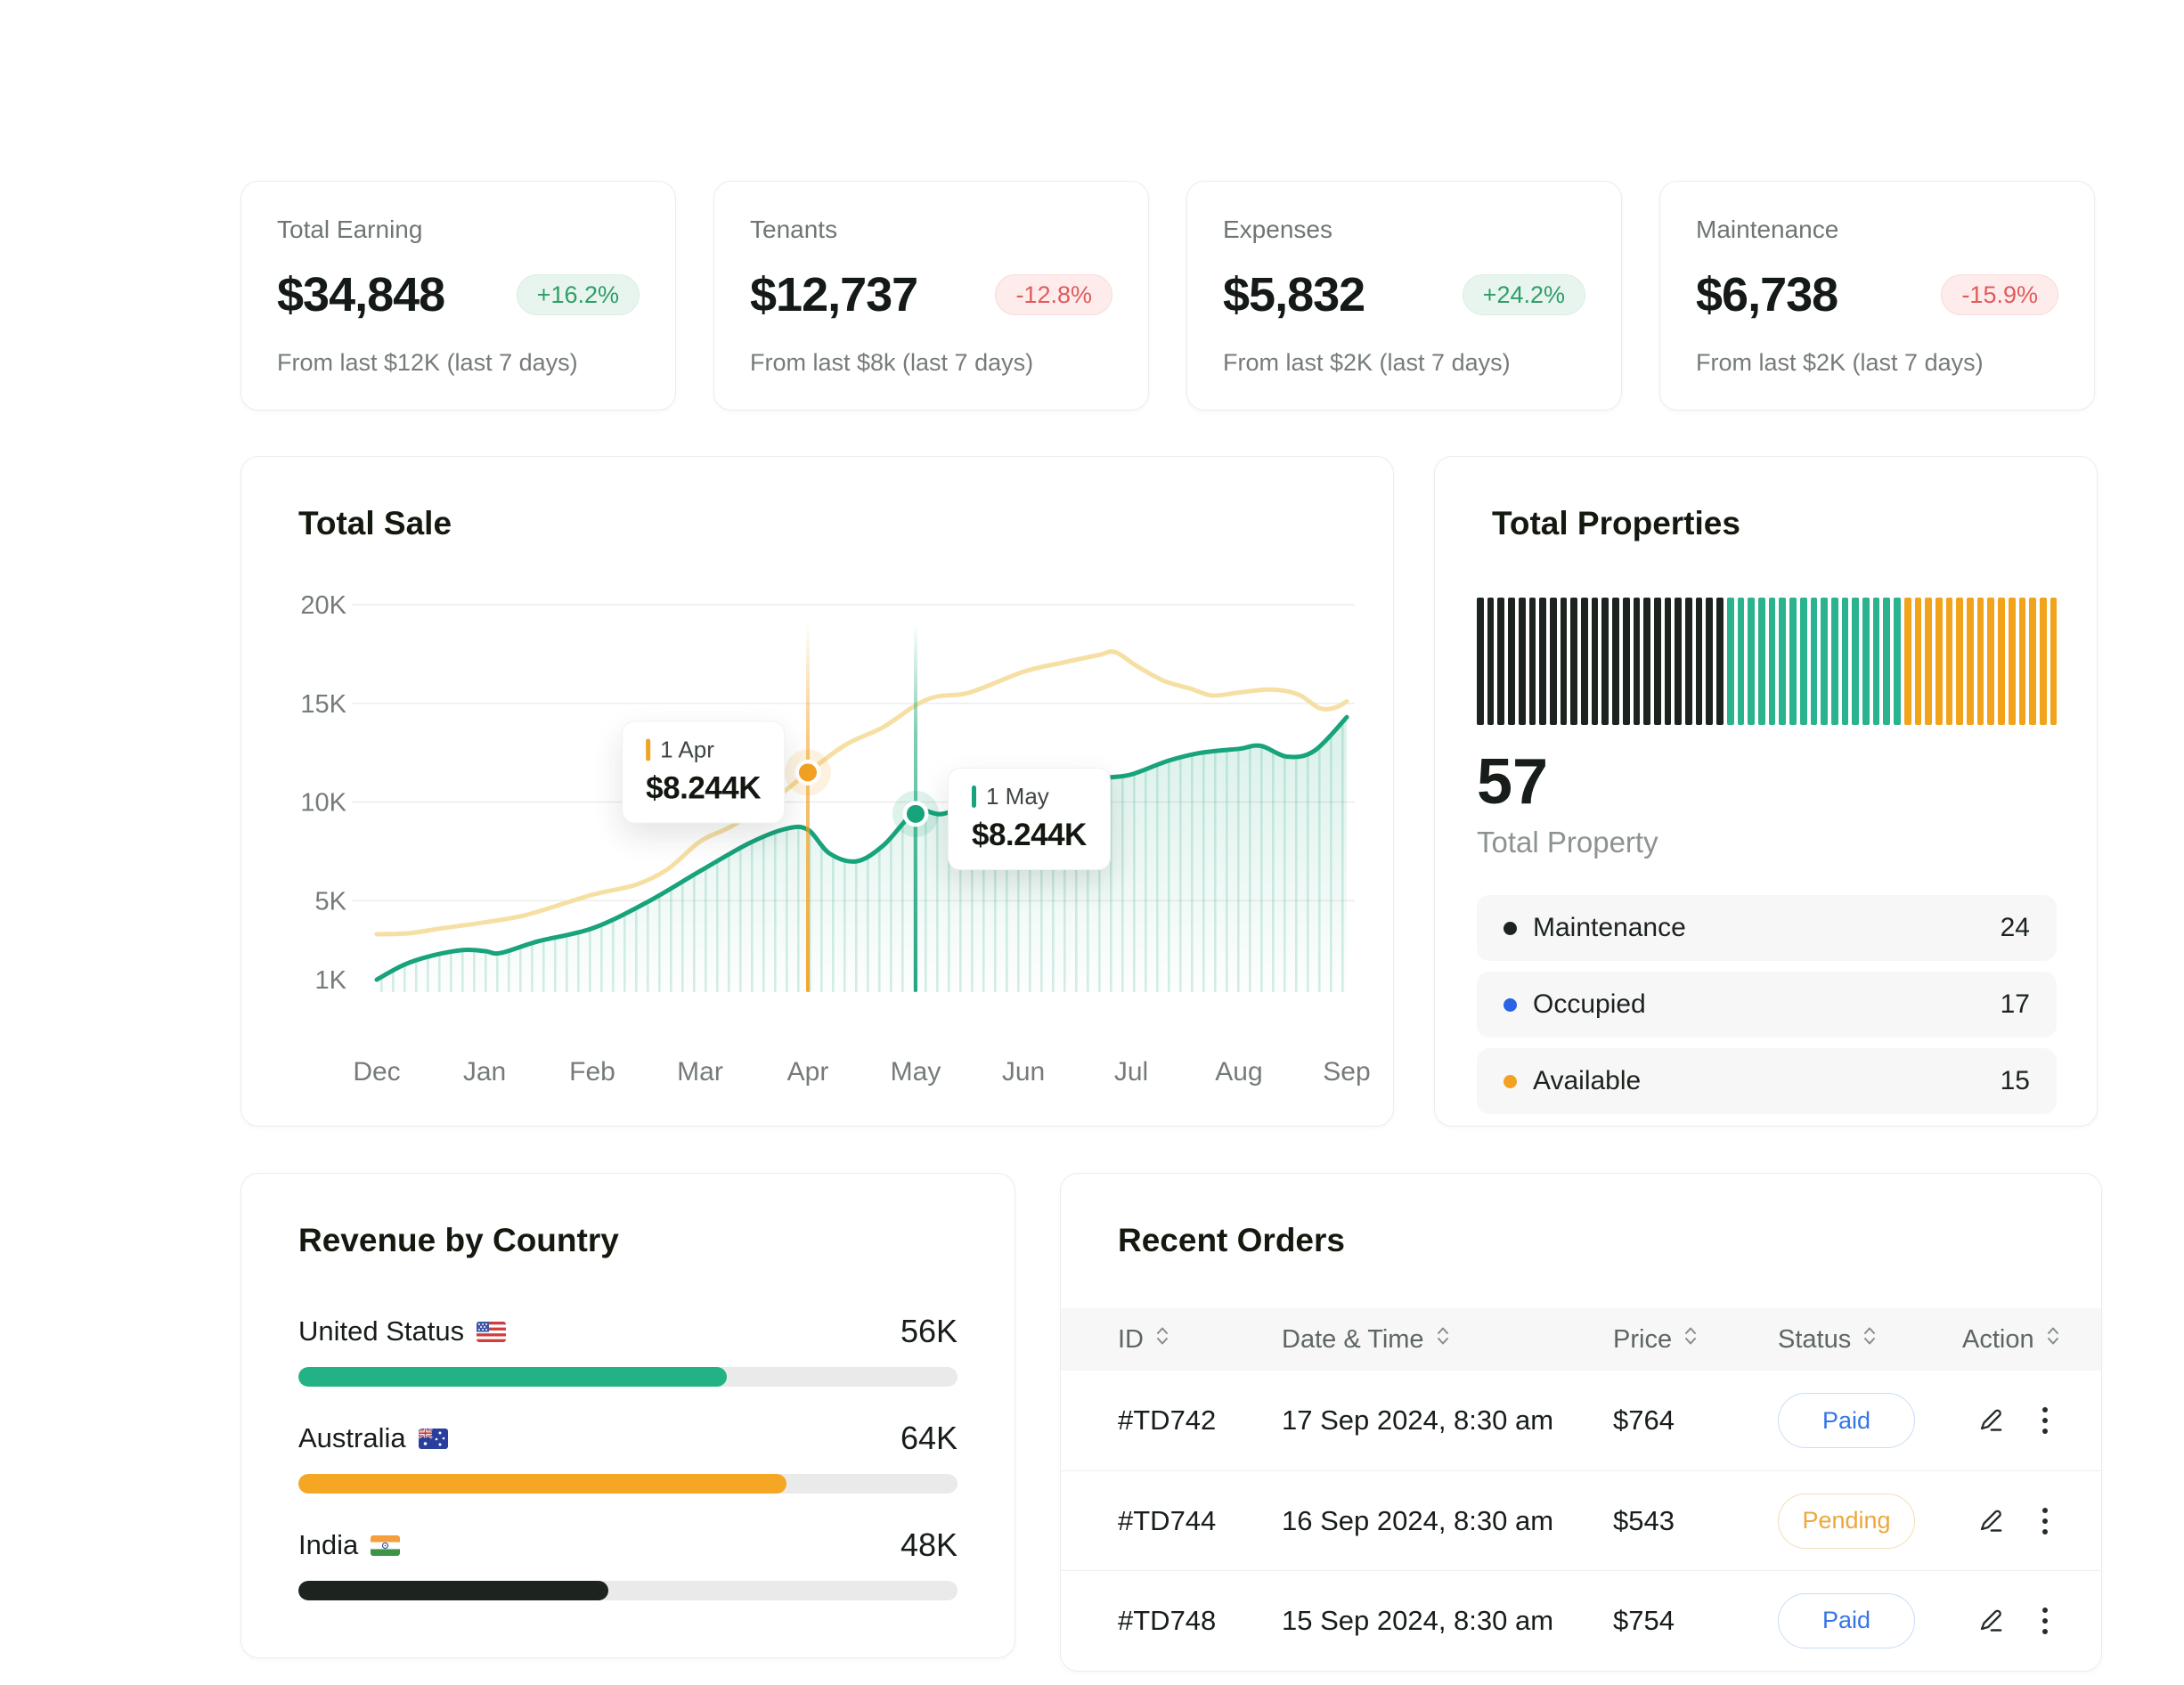 The width and height of the screenshot is (2184, 1685). Describe the element at coordinates (1767, 229) in the screenshot. I see `stat-title: Maintenance` at that location.